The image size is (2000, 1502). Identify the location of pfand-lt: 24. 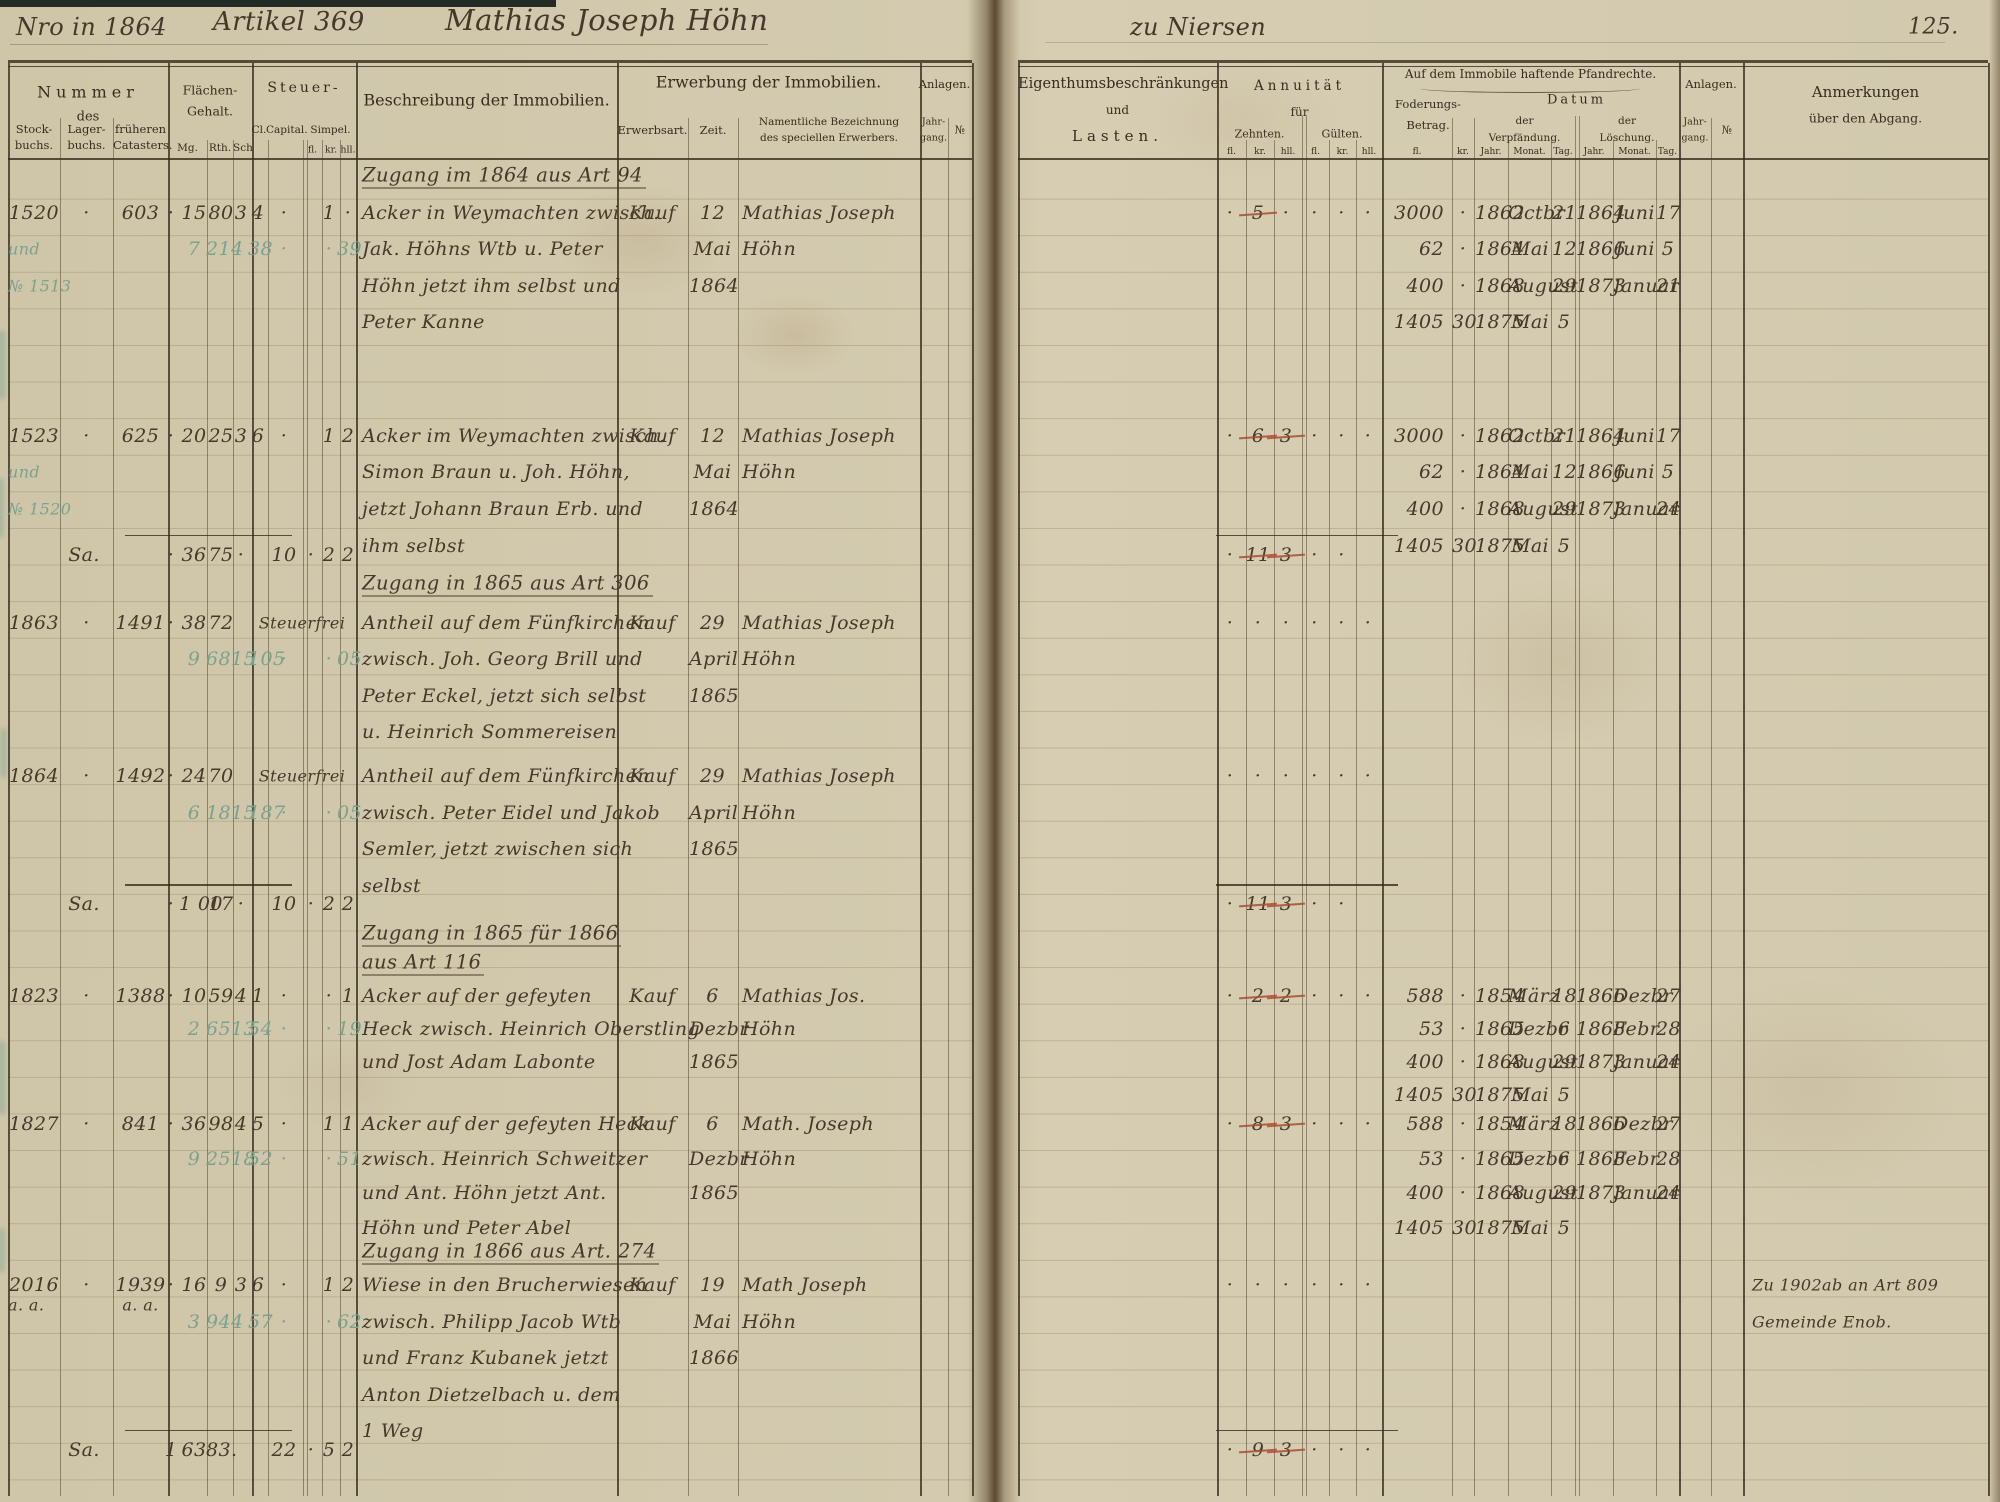
(1668, 1193).